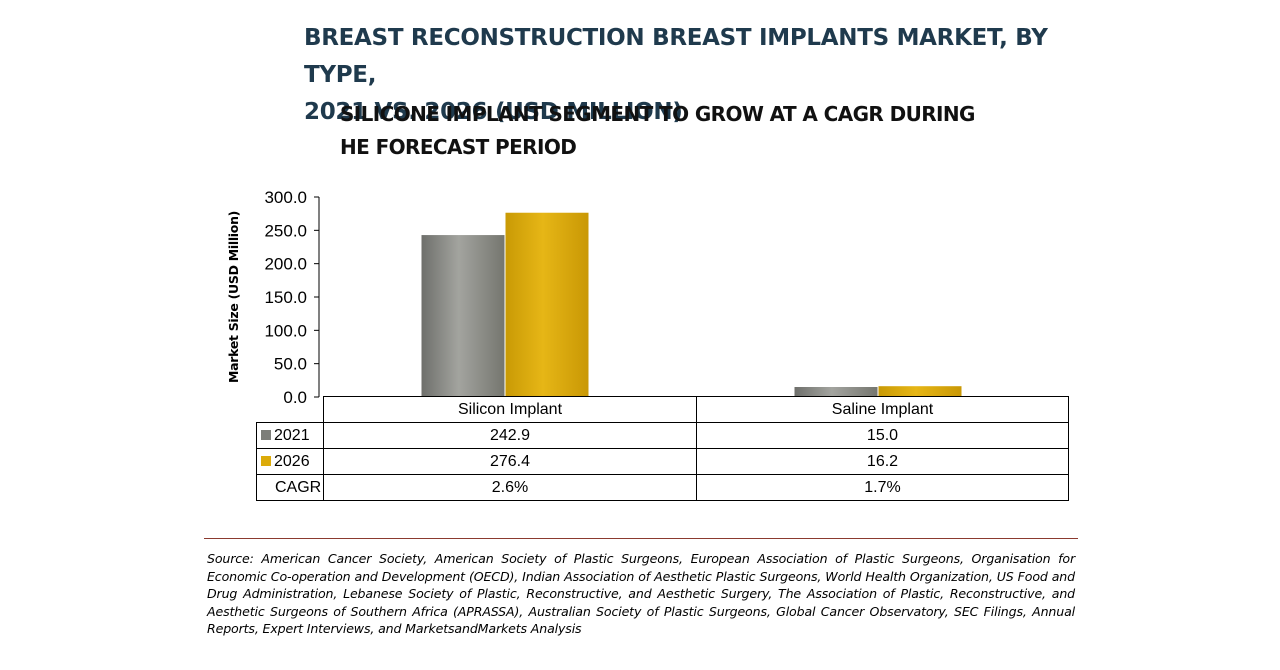  I want to click on legend-label-2026: 2026, so click(292, 461).